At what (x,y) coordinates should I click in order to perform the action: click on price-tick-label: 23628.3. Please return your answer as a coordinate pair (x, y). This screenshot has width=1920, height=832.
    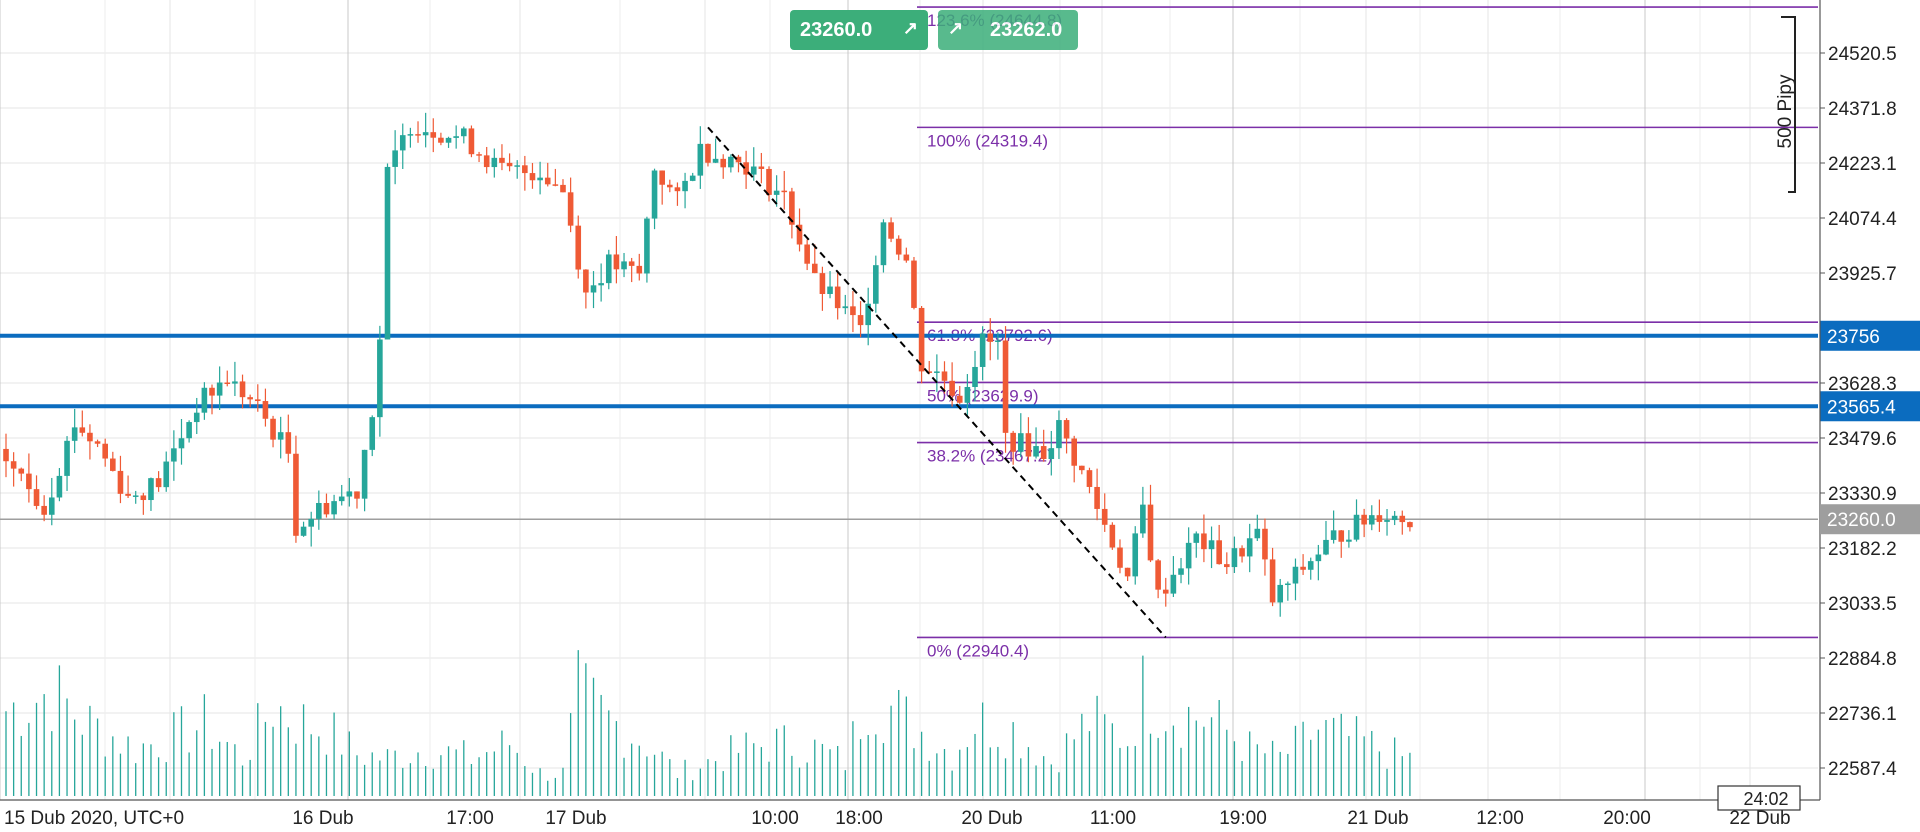
    Looking at the image, I should click on (1862, 384).